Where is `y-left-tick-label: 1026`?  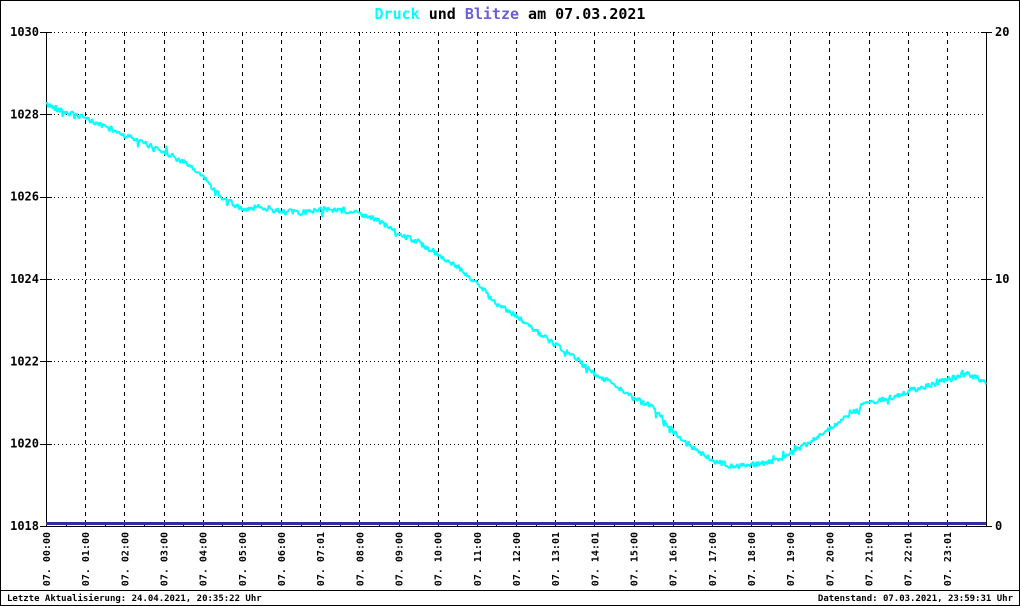
y-left-tick-label: 1026 is located at coordinates (24, 197).